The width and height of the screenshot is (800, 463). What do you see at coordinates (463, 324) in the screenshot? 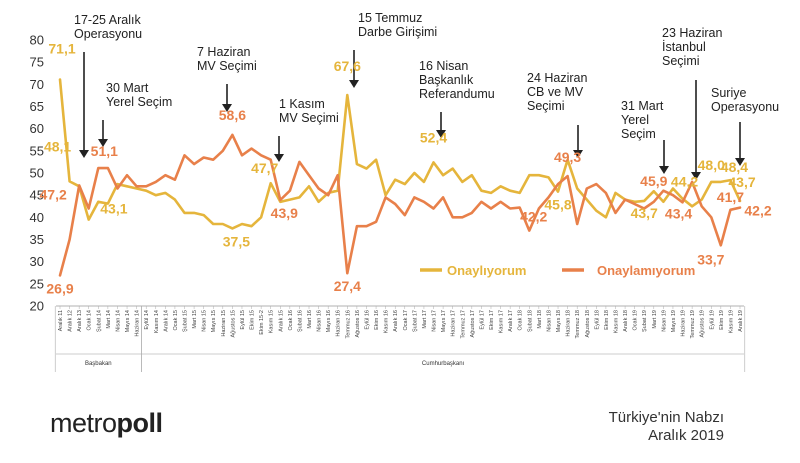
I see `x-tick-label: Temmuz 17` at bounding box center [463, 324].